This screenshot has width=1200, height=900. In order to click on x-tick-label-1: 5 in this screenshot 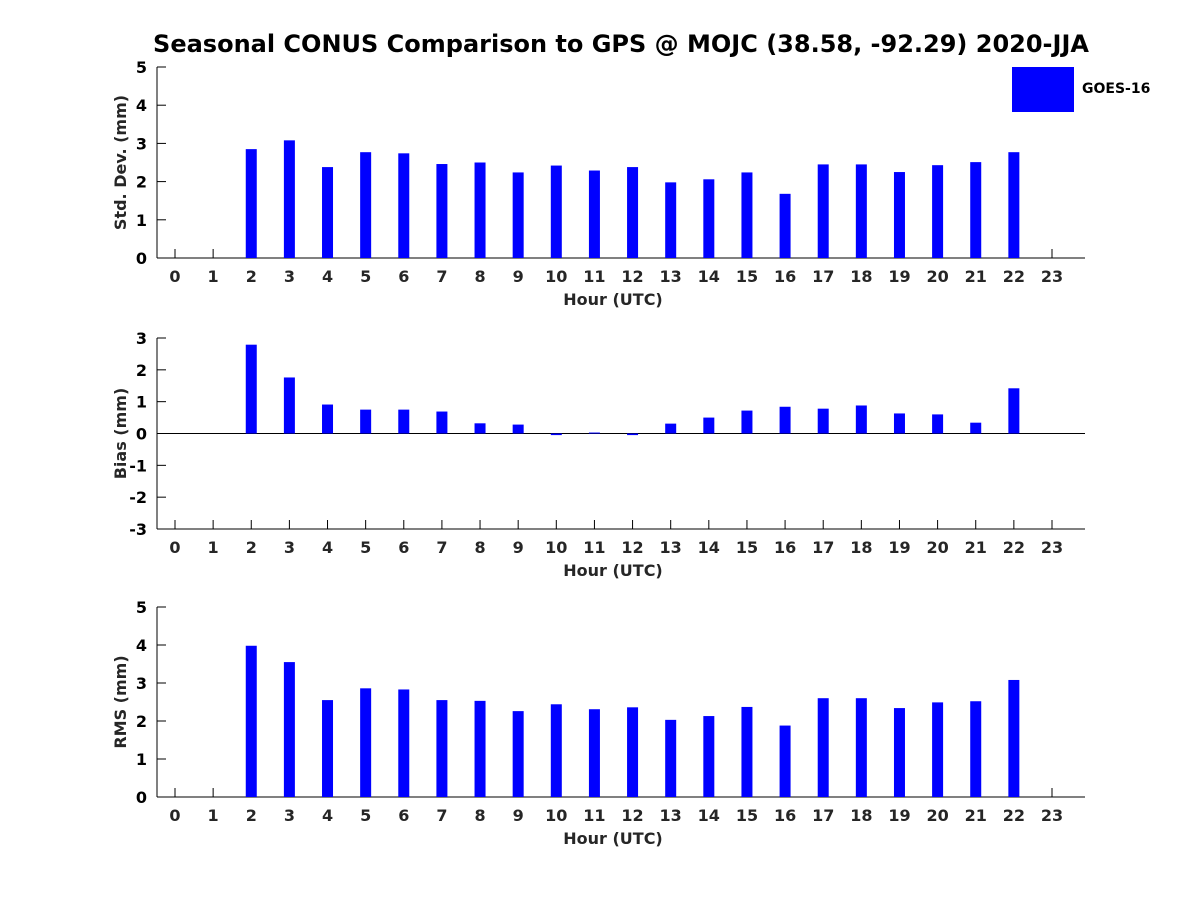, I will do `click(365, 547)`.